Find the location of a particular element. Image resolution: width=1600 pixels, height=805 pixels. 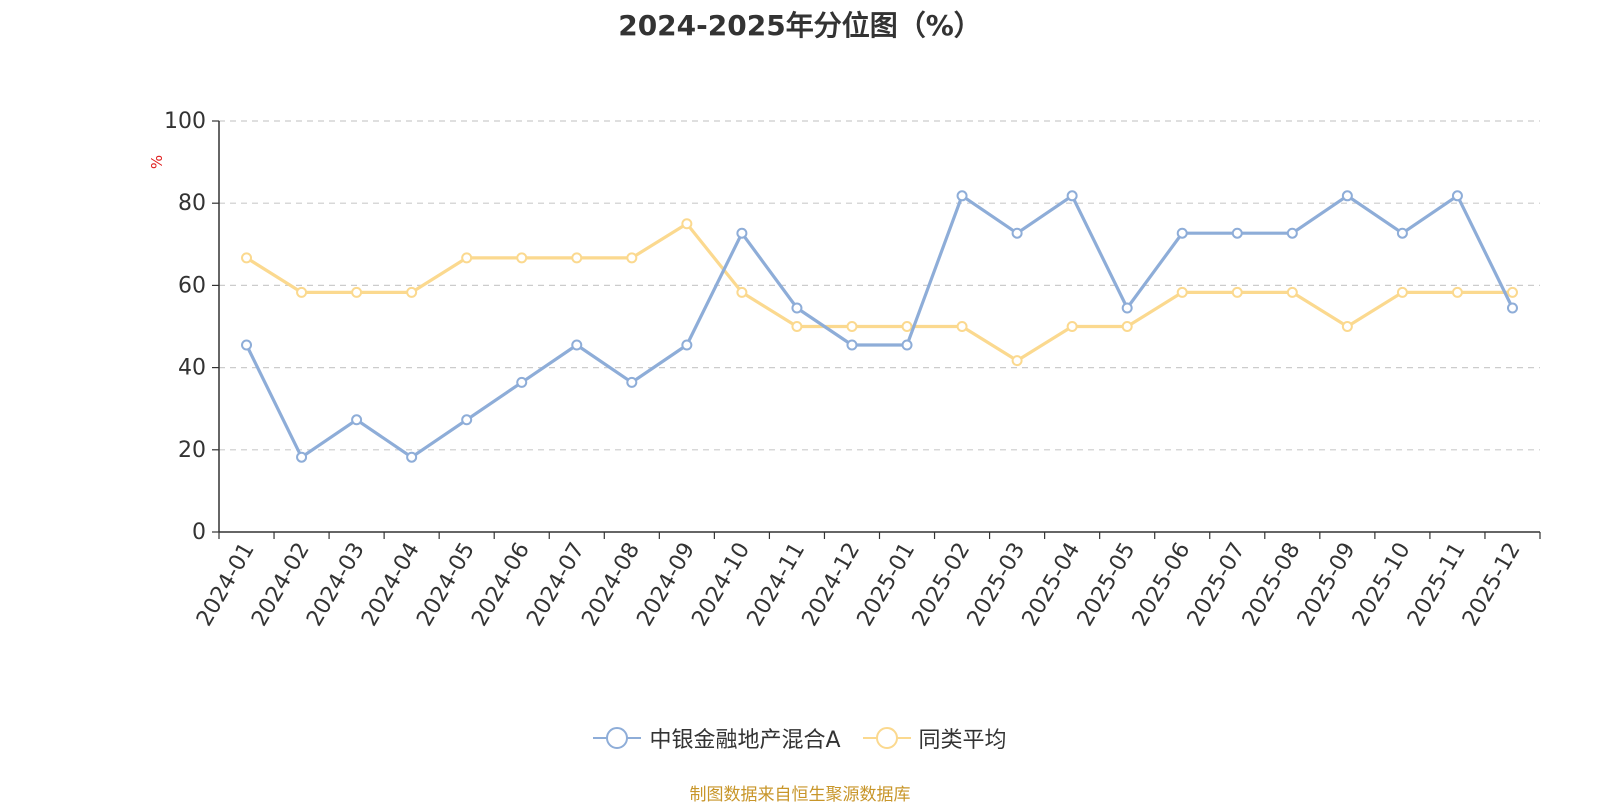

y-tick-label: 20 is located at coordinates (192, 450).